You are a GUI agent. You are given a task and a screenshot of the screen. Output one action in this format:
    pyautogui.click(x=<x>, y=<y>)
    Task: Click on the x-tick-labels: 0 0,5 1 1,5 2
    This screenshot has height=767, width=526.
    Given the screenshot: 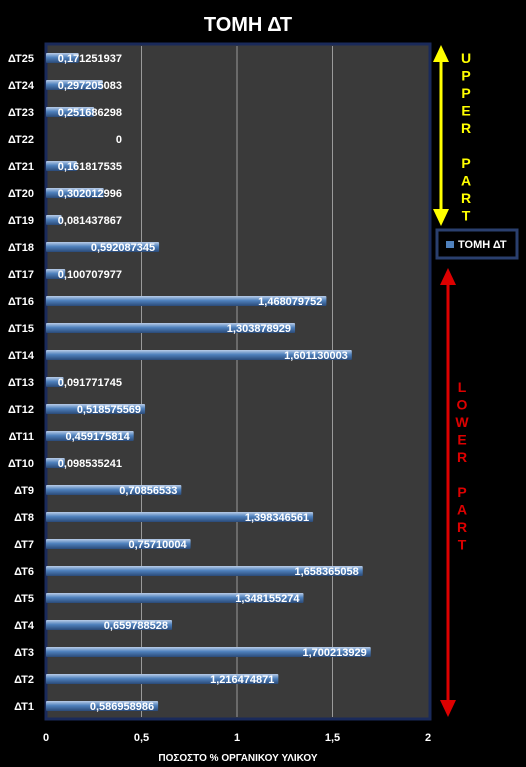 What is the action you would take?
    pyautogui.click(x=237, y=738)
    